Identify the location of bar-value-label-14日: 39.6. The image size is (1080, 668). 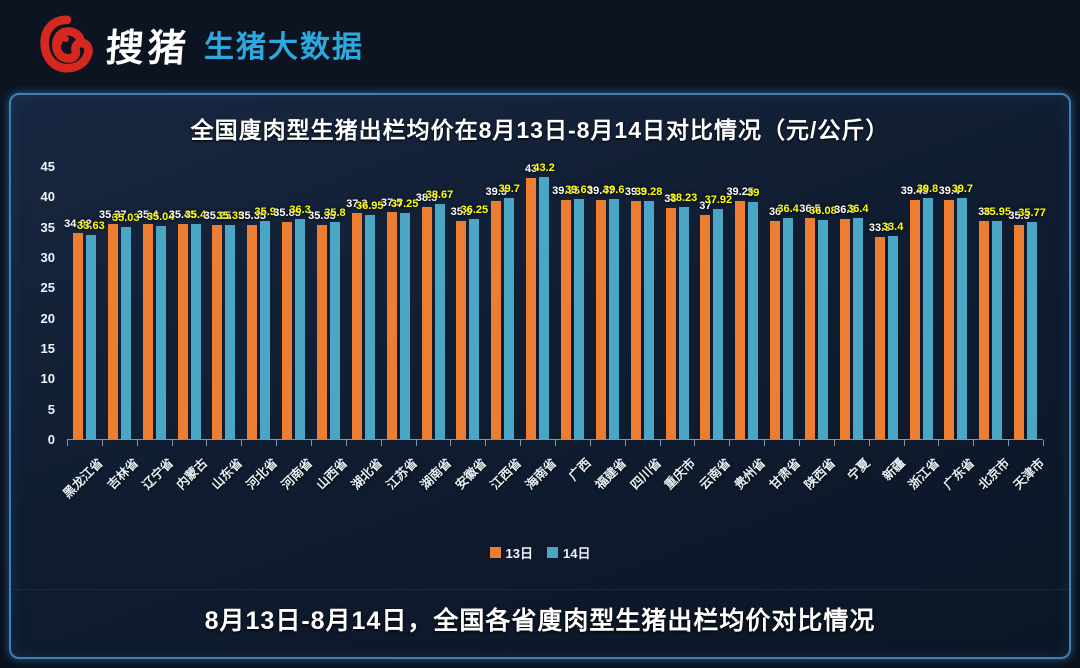
(614, 189).